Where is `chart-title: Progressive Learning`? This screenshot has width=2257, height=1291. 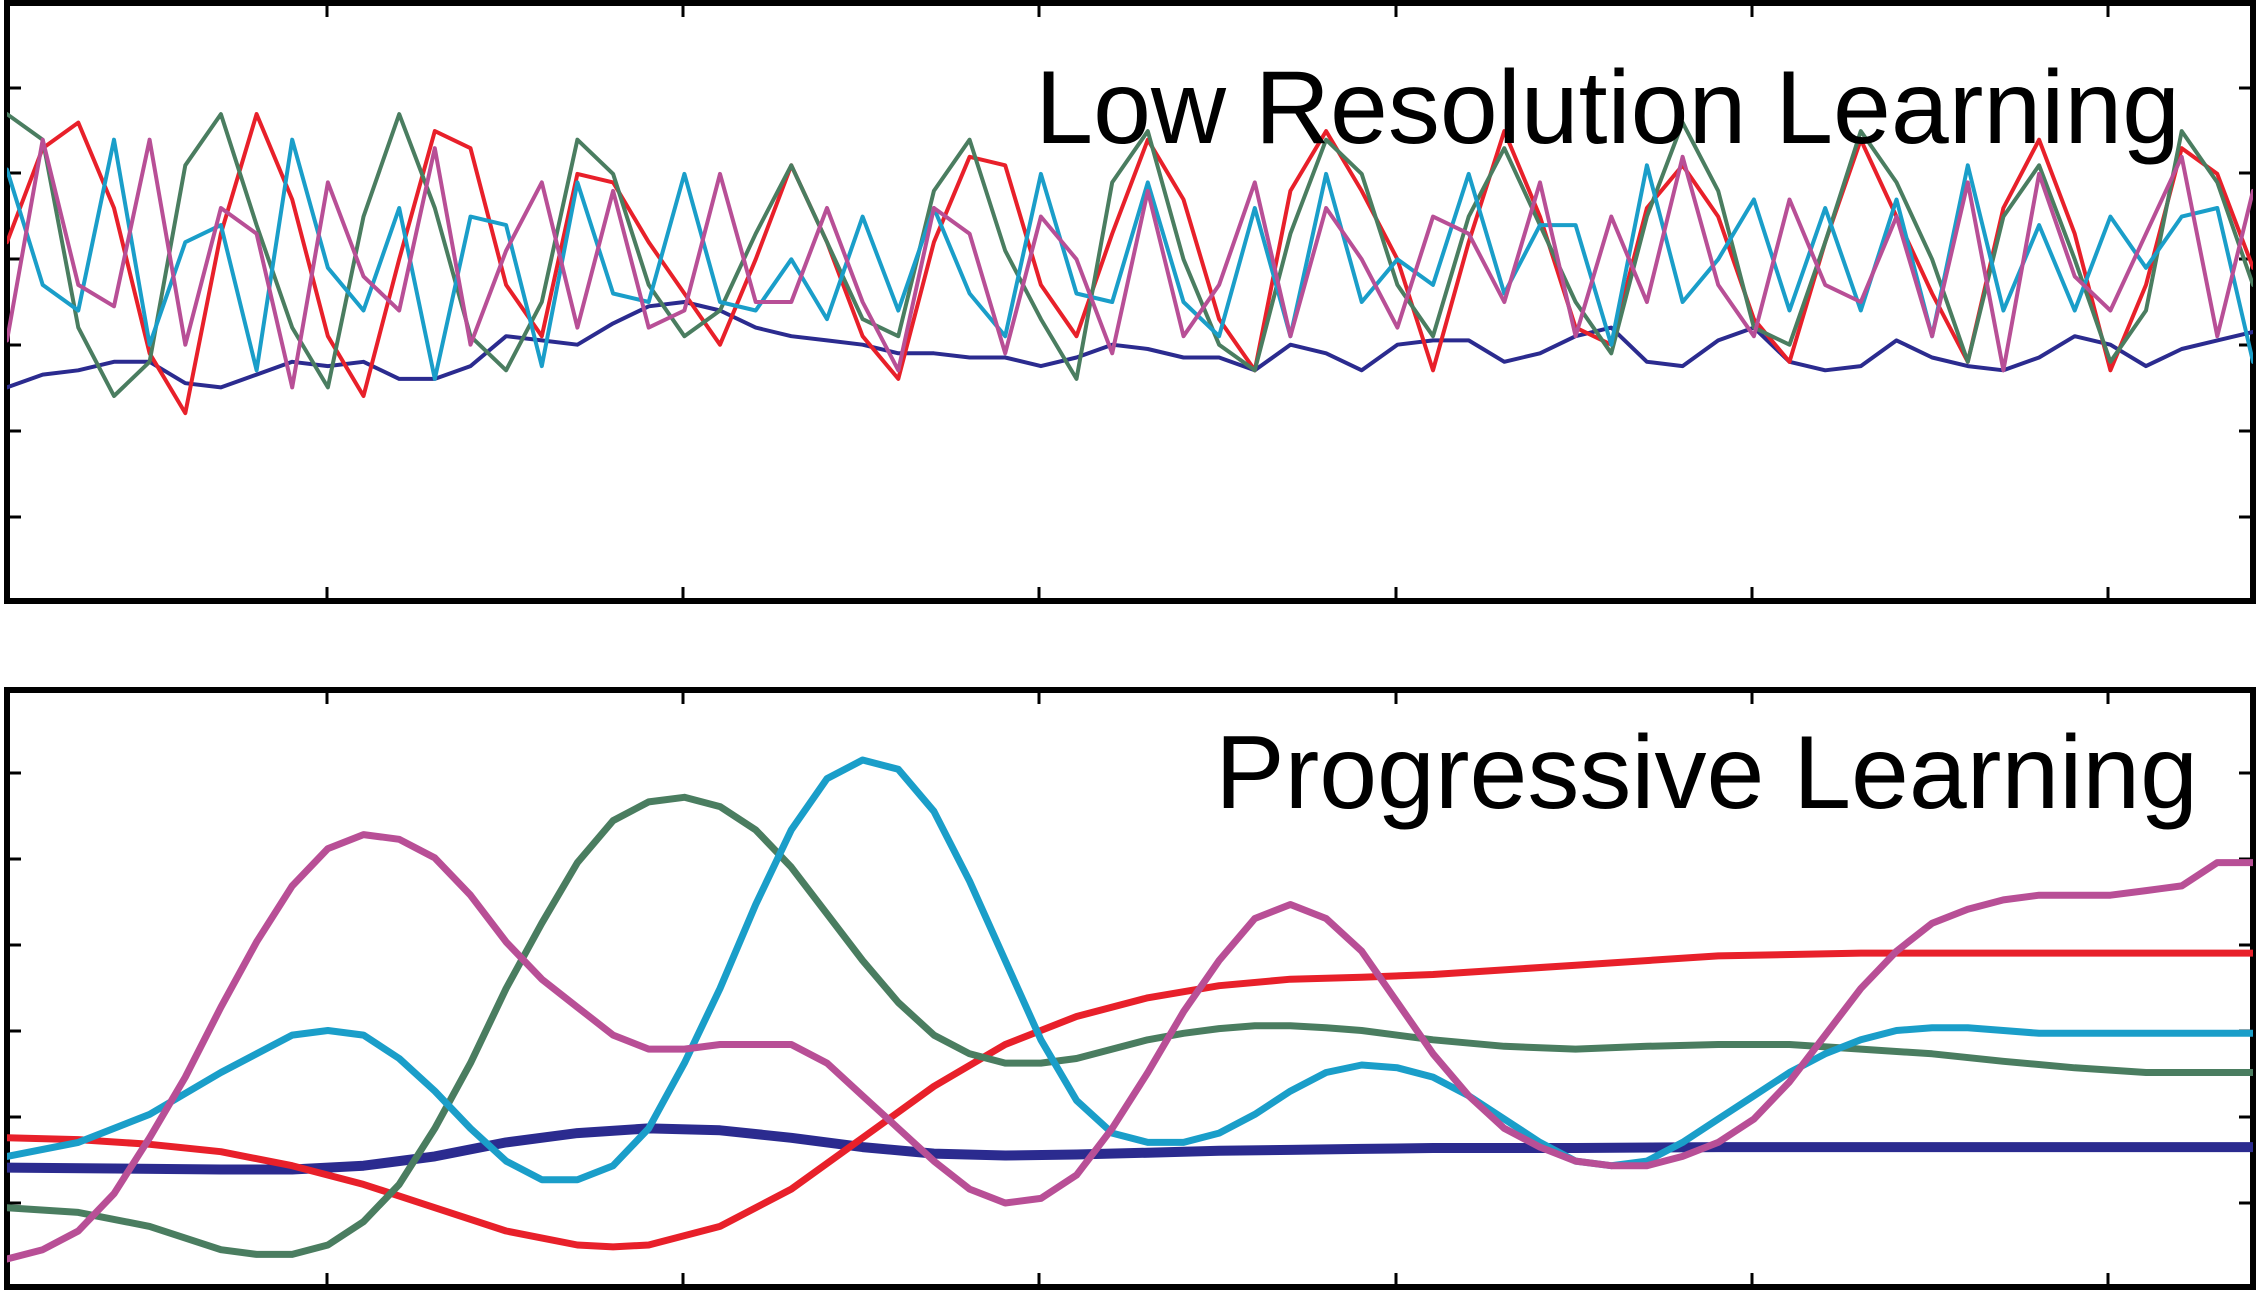
chart-title: Progressive Learning is located at coordinates (1706, 773).